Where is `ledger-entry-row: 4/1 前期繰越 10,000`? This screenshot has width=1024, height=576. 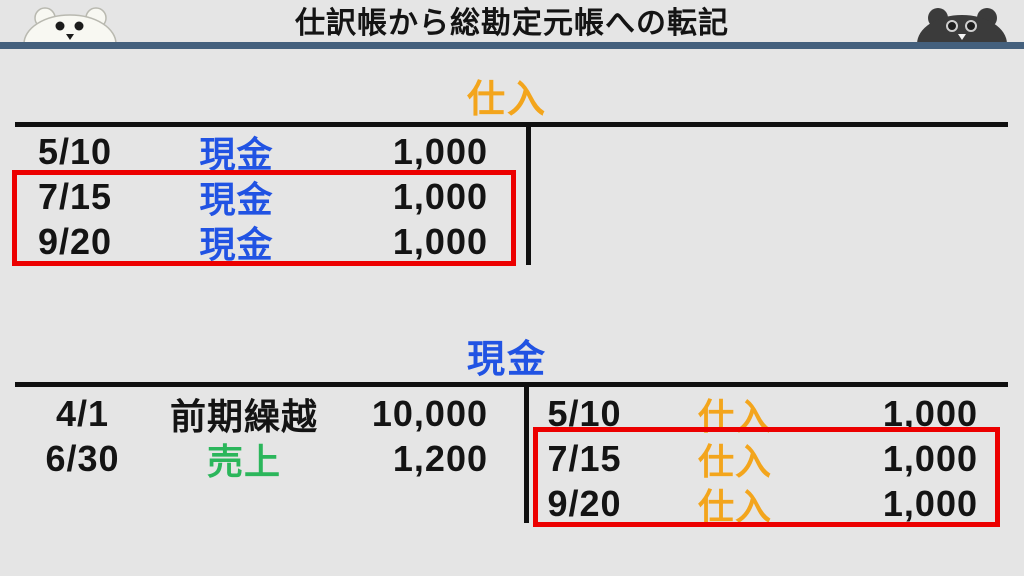
ledger-entry-row: 4/1 前期繰越 10,000 is located at coordinates (251, 412).